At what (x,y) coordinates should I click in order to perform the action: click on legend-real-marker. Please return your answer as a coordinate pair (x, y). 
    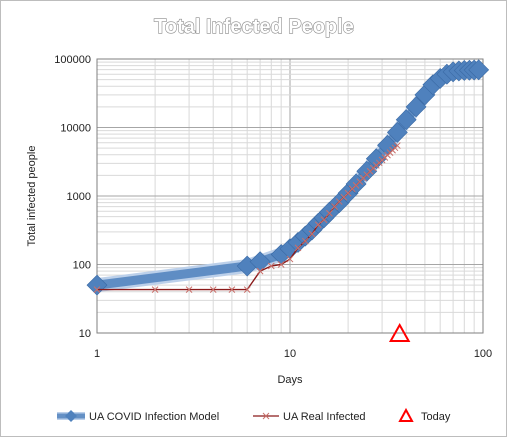
    Looking at the image, I should click on (266, 416).